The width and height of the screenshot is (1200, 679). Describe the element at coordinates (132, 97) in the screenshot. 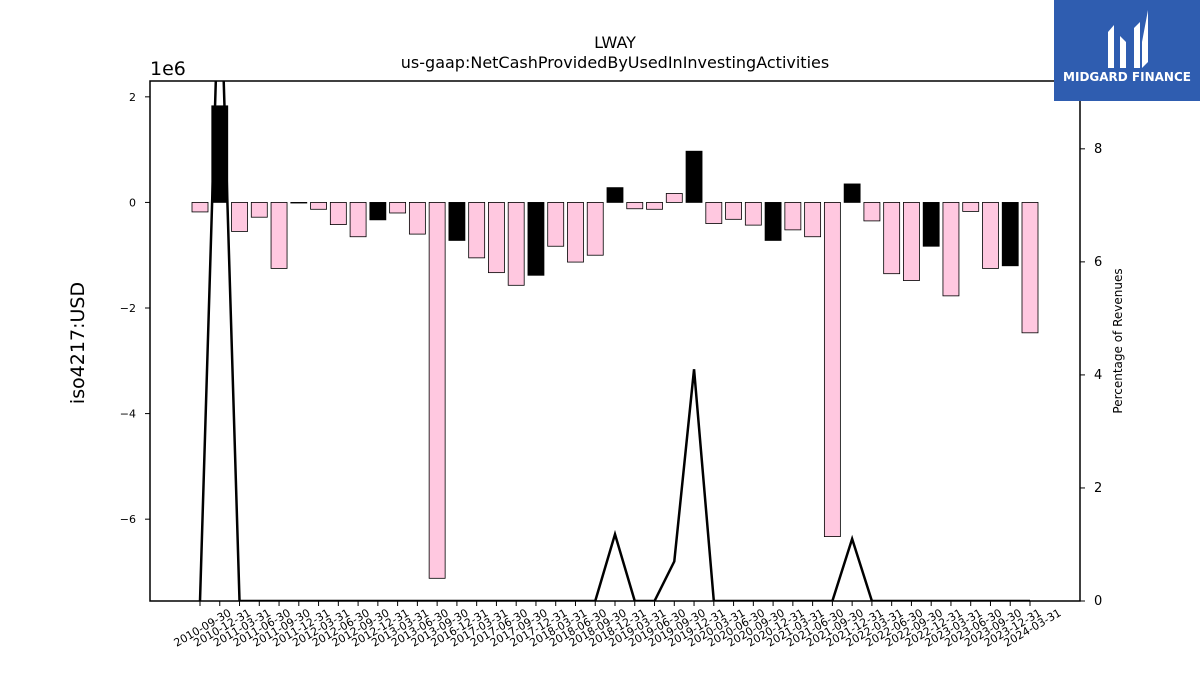

I see `y-tick-label: 2` at that location.